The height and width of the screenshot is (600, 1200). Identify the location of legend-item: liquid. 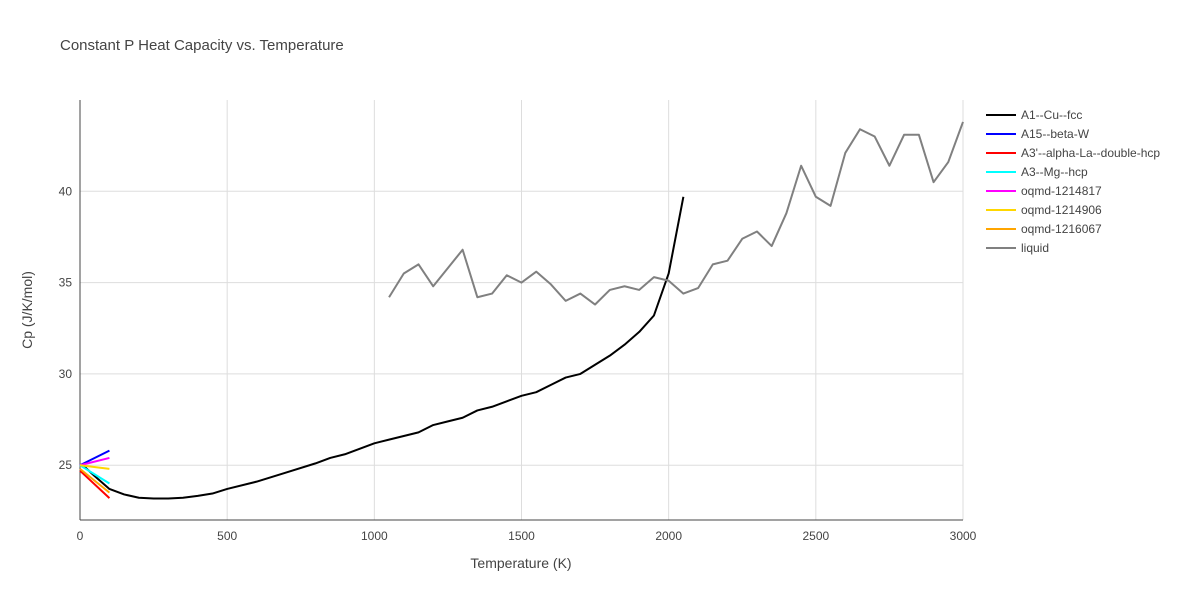
(1017, 248).